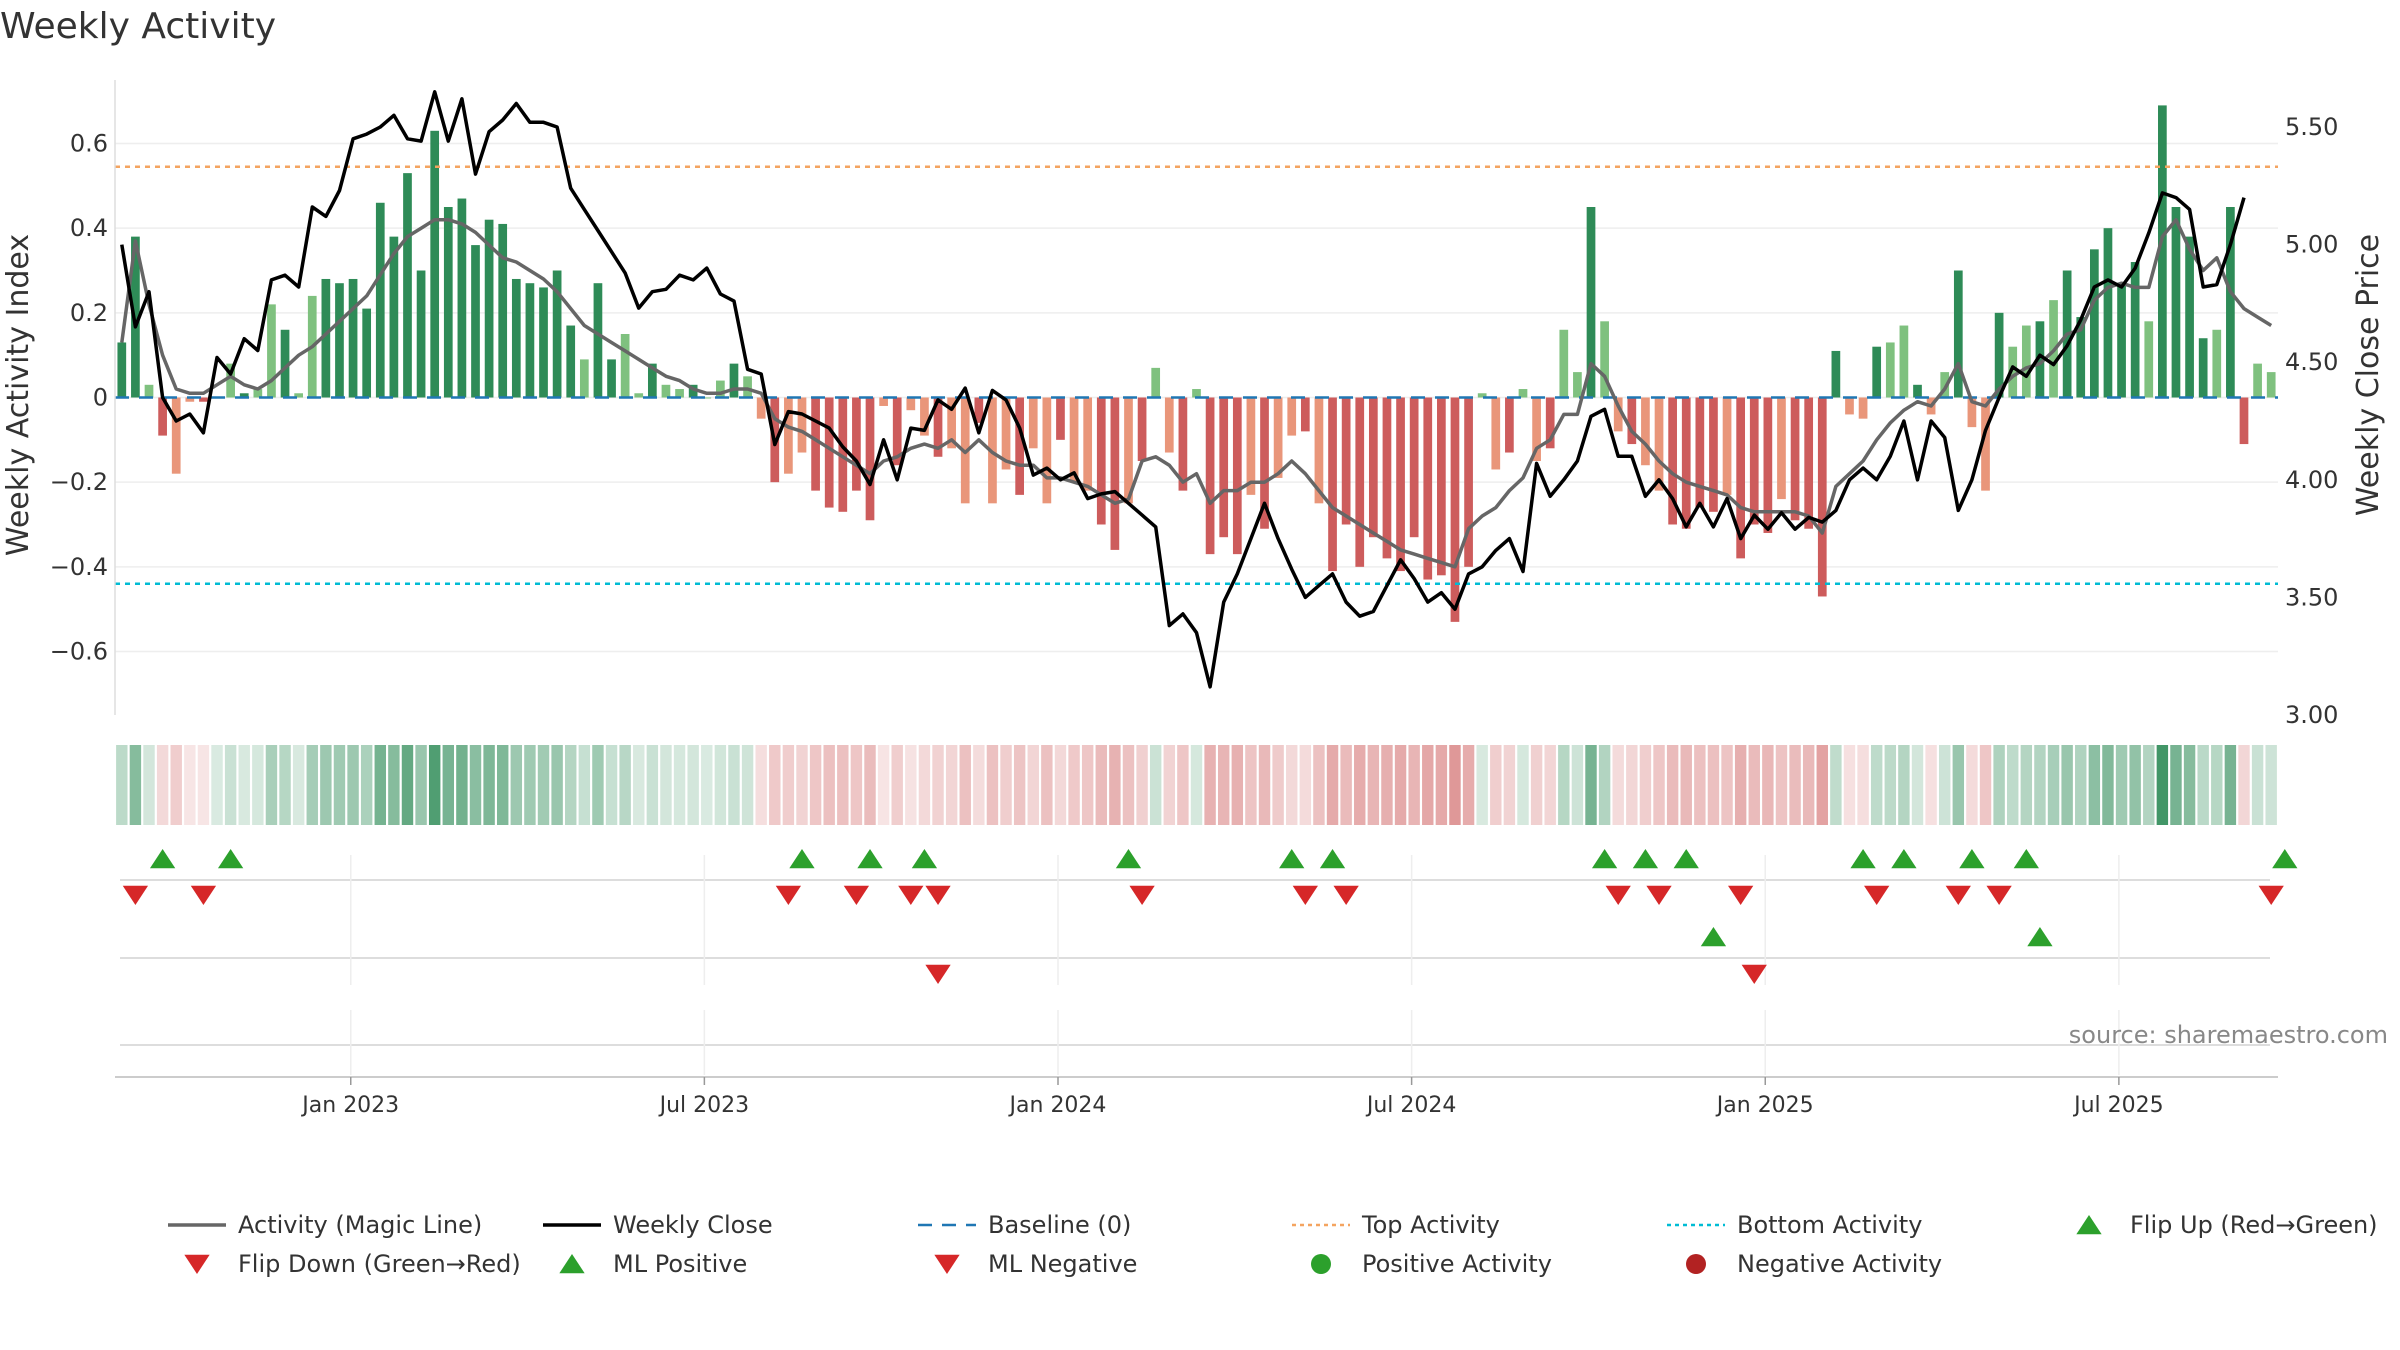 This screenshot has width=2400, height=1350. What do you see at coordinates (1396, 1225) in the screenshot?
I see `legend-item: Top Activity` at bounding box center [1396, 1225].